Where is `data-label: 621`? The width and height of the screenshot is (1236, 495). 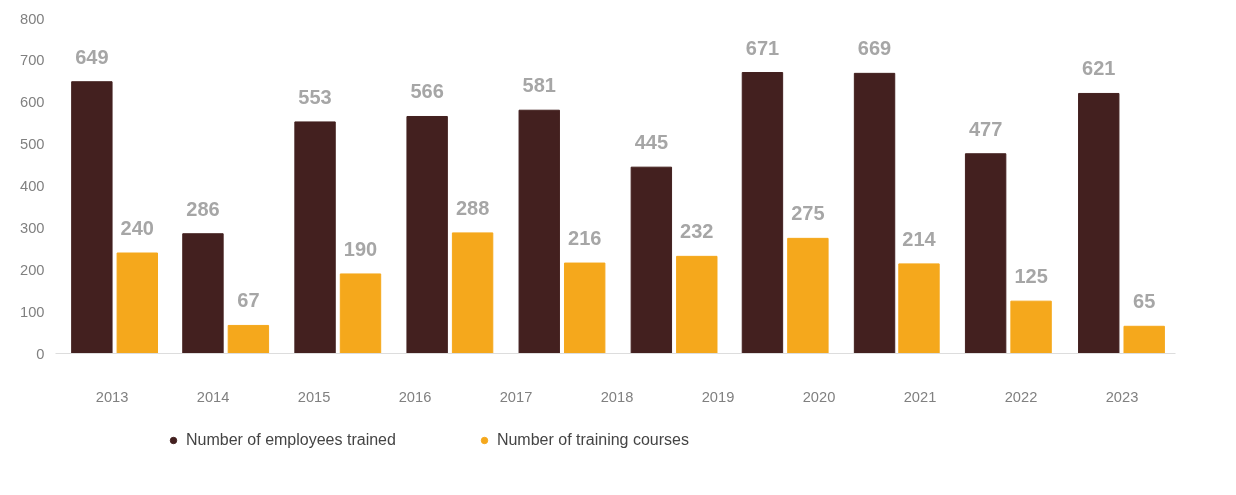 data-label: 621 is located at coordinates (1099, 68).